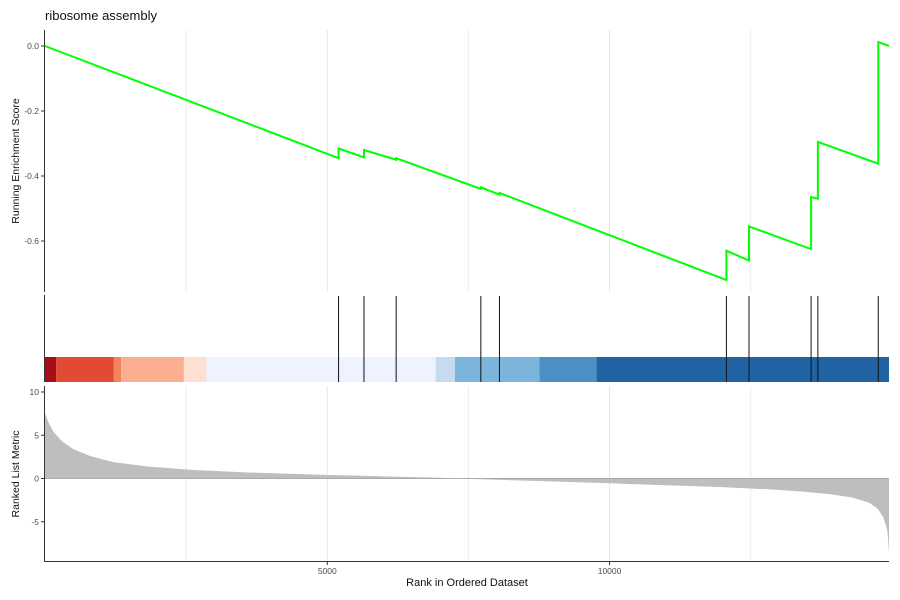 The image size is (900, 600). Describe the element at coordinates (31, 111) in the screenshot. I see `es-y-tick-label: -0.2` at that location.